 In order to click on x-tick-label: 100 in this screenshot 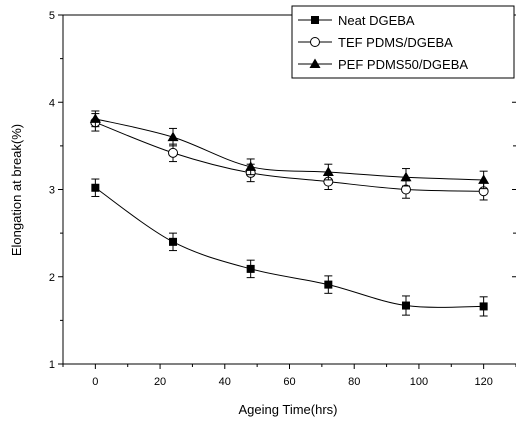, I will do `click(419, 382)`.